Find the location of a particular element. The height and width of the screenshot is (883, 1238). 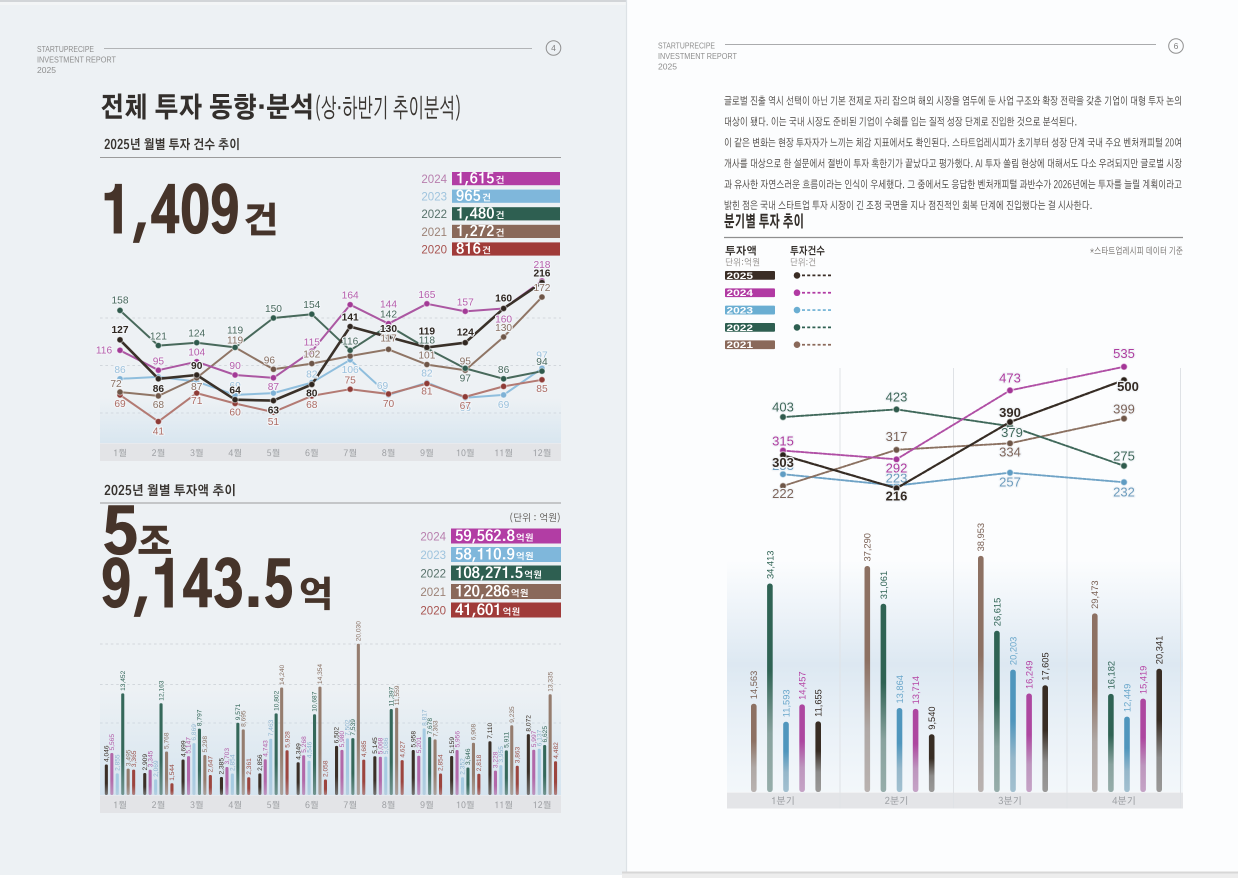

svg-text: 124 is located at coordinates (196, 334).